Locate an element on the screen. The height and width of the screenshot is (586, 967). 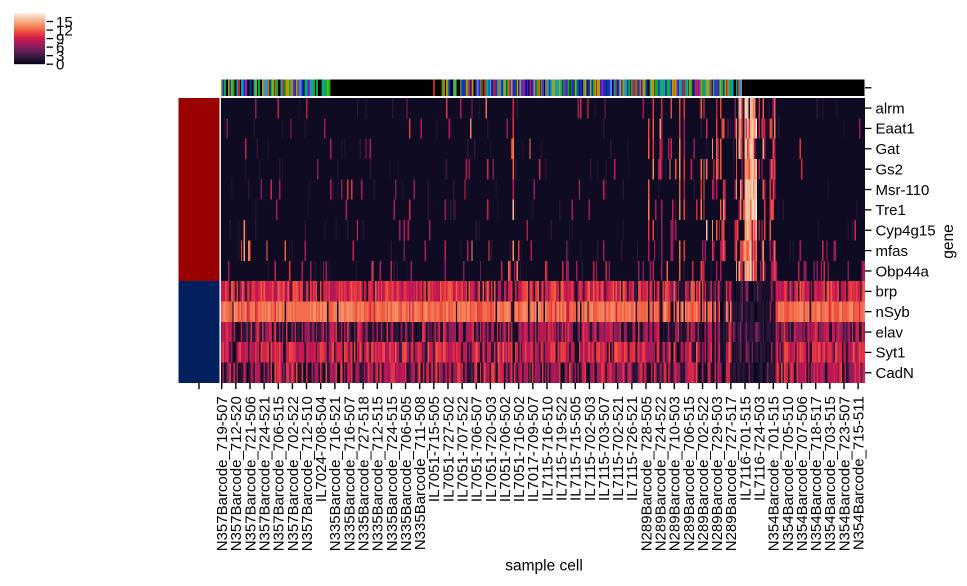
svg-text: Msr-110 is located at coordinates (903, 190).